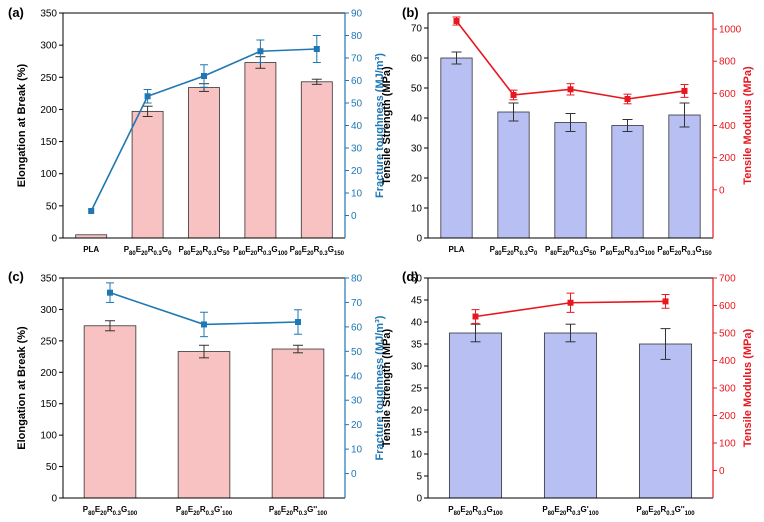  Describe the element at coordinates (417, 433) in the screenshot. I see `tick-label-left: 15` at that location.